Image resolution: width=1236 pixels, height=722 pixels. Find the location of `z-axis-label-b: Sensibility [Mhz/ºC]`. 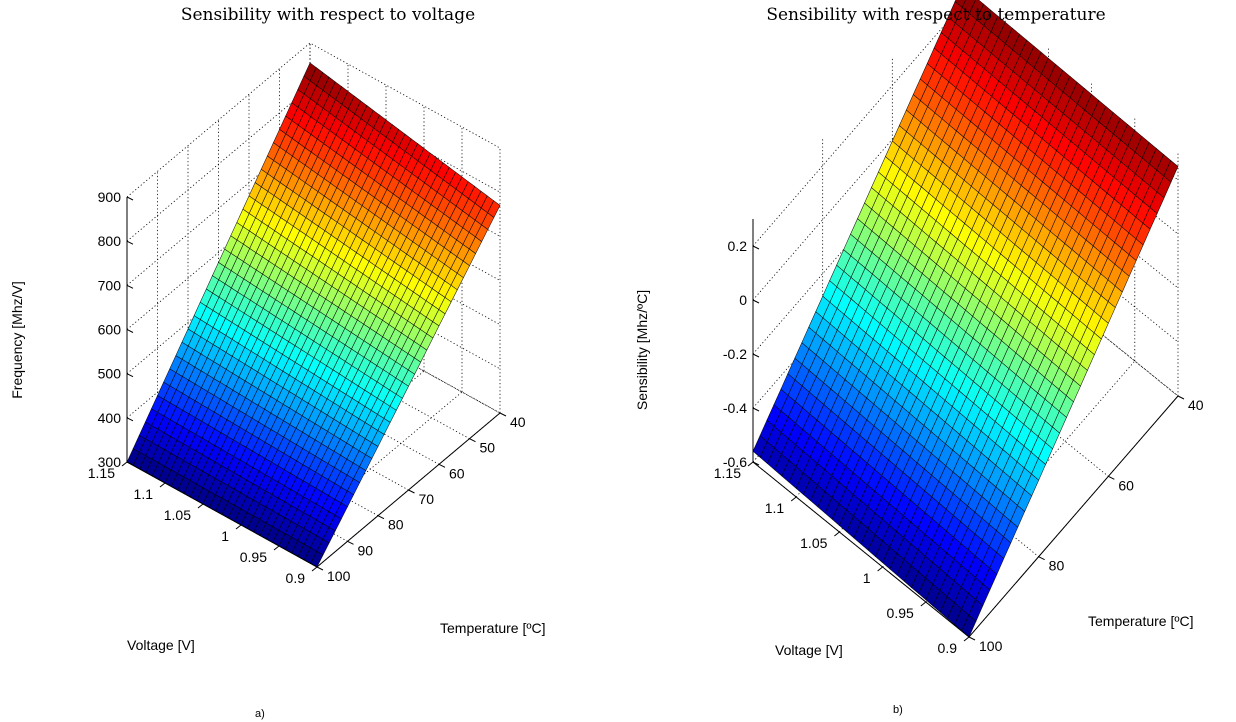

z-axis-label-b: Sensibility [Mhz/ºC] is located at coordinates (642, 350).